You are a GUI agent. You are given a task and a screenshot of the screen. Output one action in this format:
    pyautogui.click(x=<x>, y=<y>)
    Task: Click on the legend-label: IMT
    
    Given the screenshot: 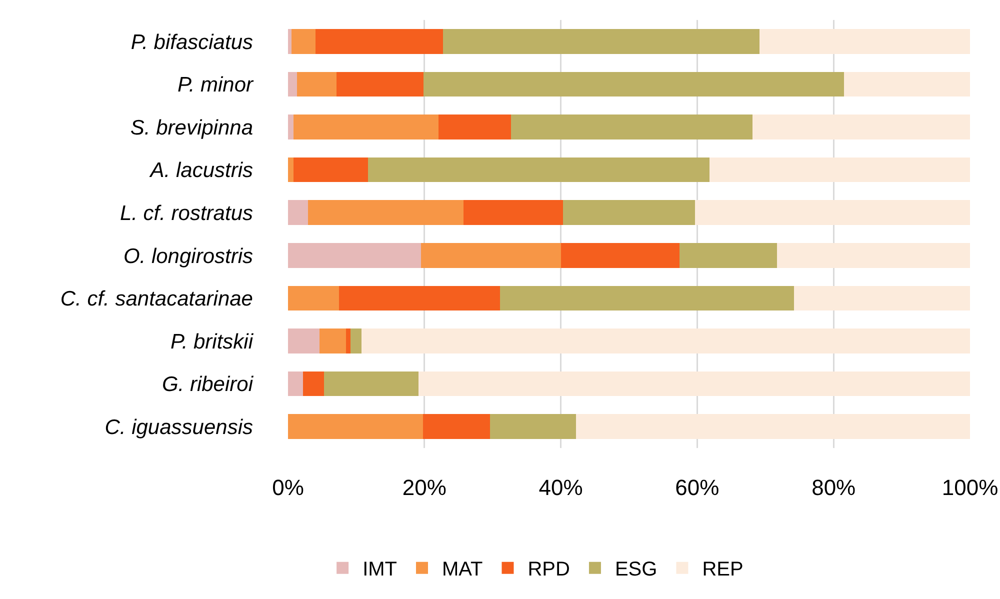 What is the action you would take?
    pyautogui.click(x=380, y=569)
    